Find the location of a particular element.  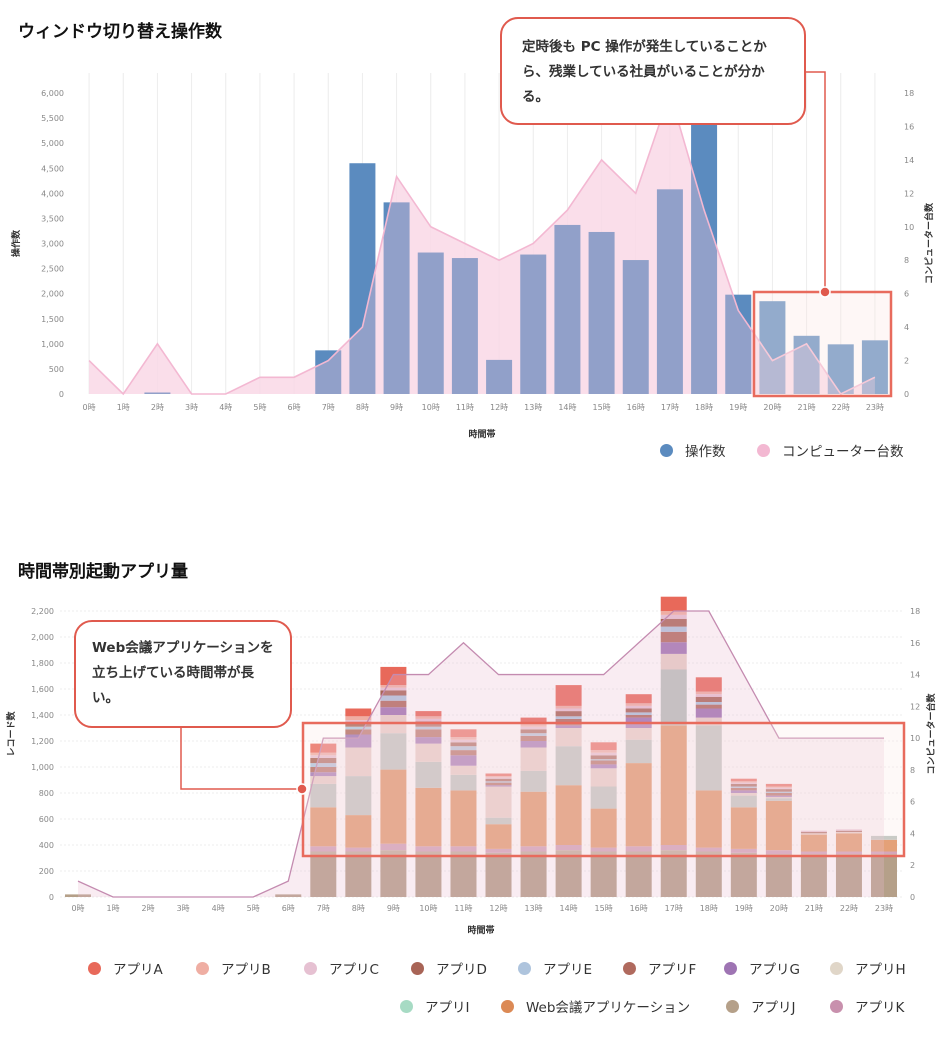

y-tick-label: 4,000 is located at coordinates (52, 193).